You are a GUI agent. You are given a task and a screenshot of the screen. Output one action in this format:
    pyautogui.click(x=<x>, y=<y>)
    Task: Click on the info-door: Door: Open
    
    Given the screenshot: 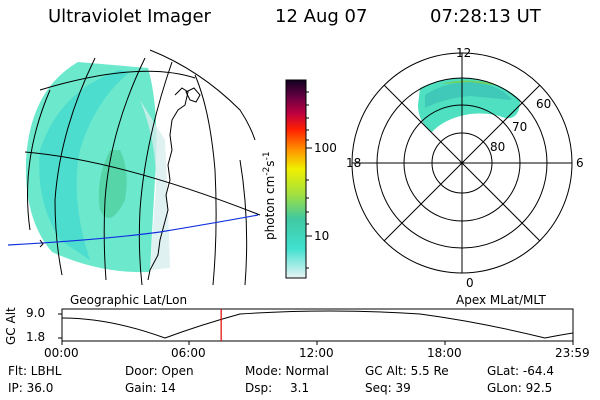 What is the action you would take?
    pyautogui.click(x=159, y=371)
    